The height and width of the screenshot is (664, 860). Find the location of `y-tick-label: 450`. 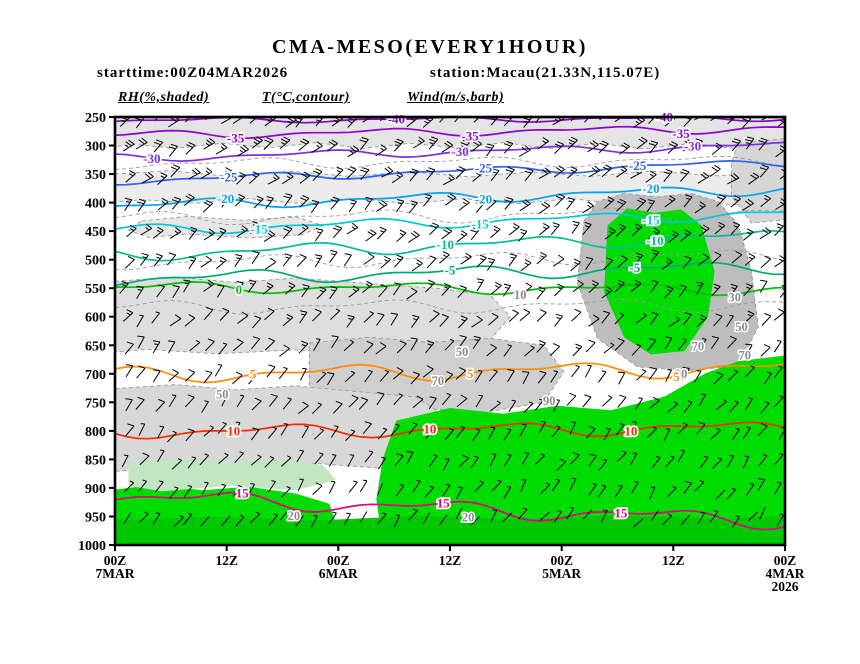

y-tick-label: 450 is located at coordinates (95, 232).